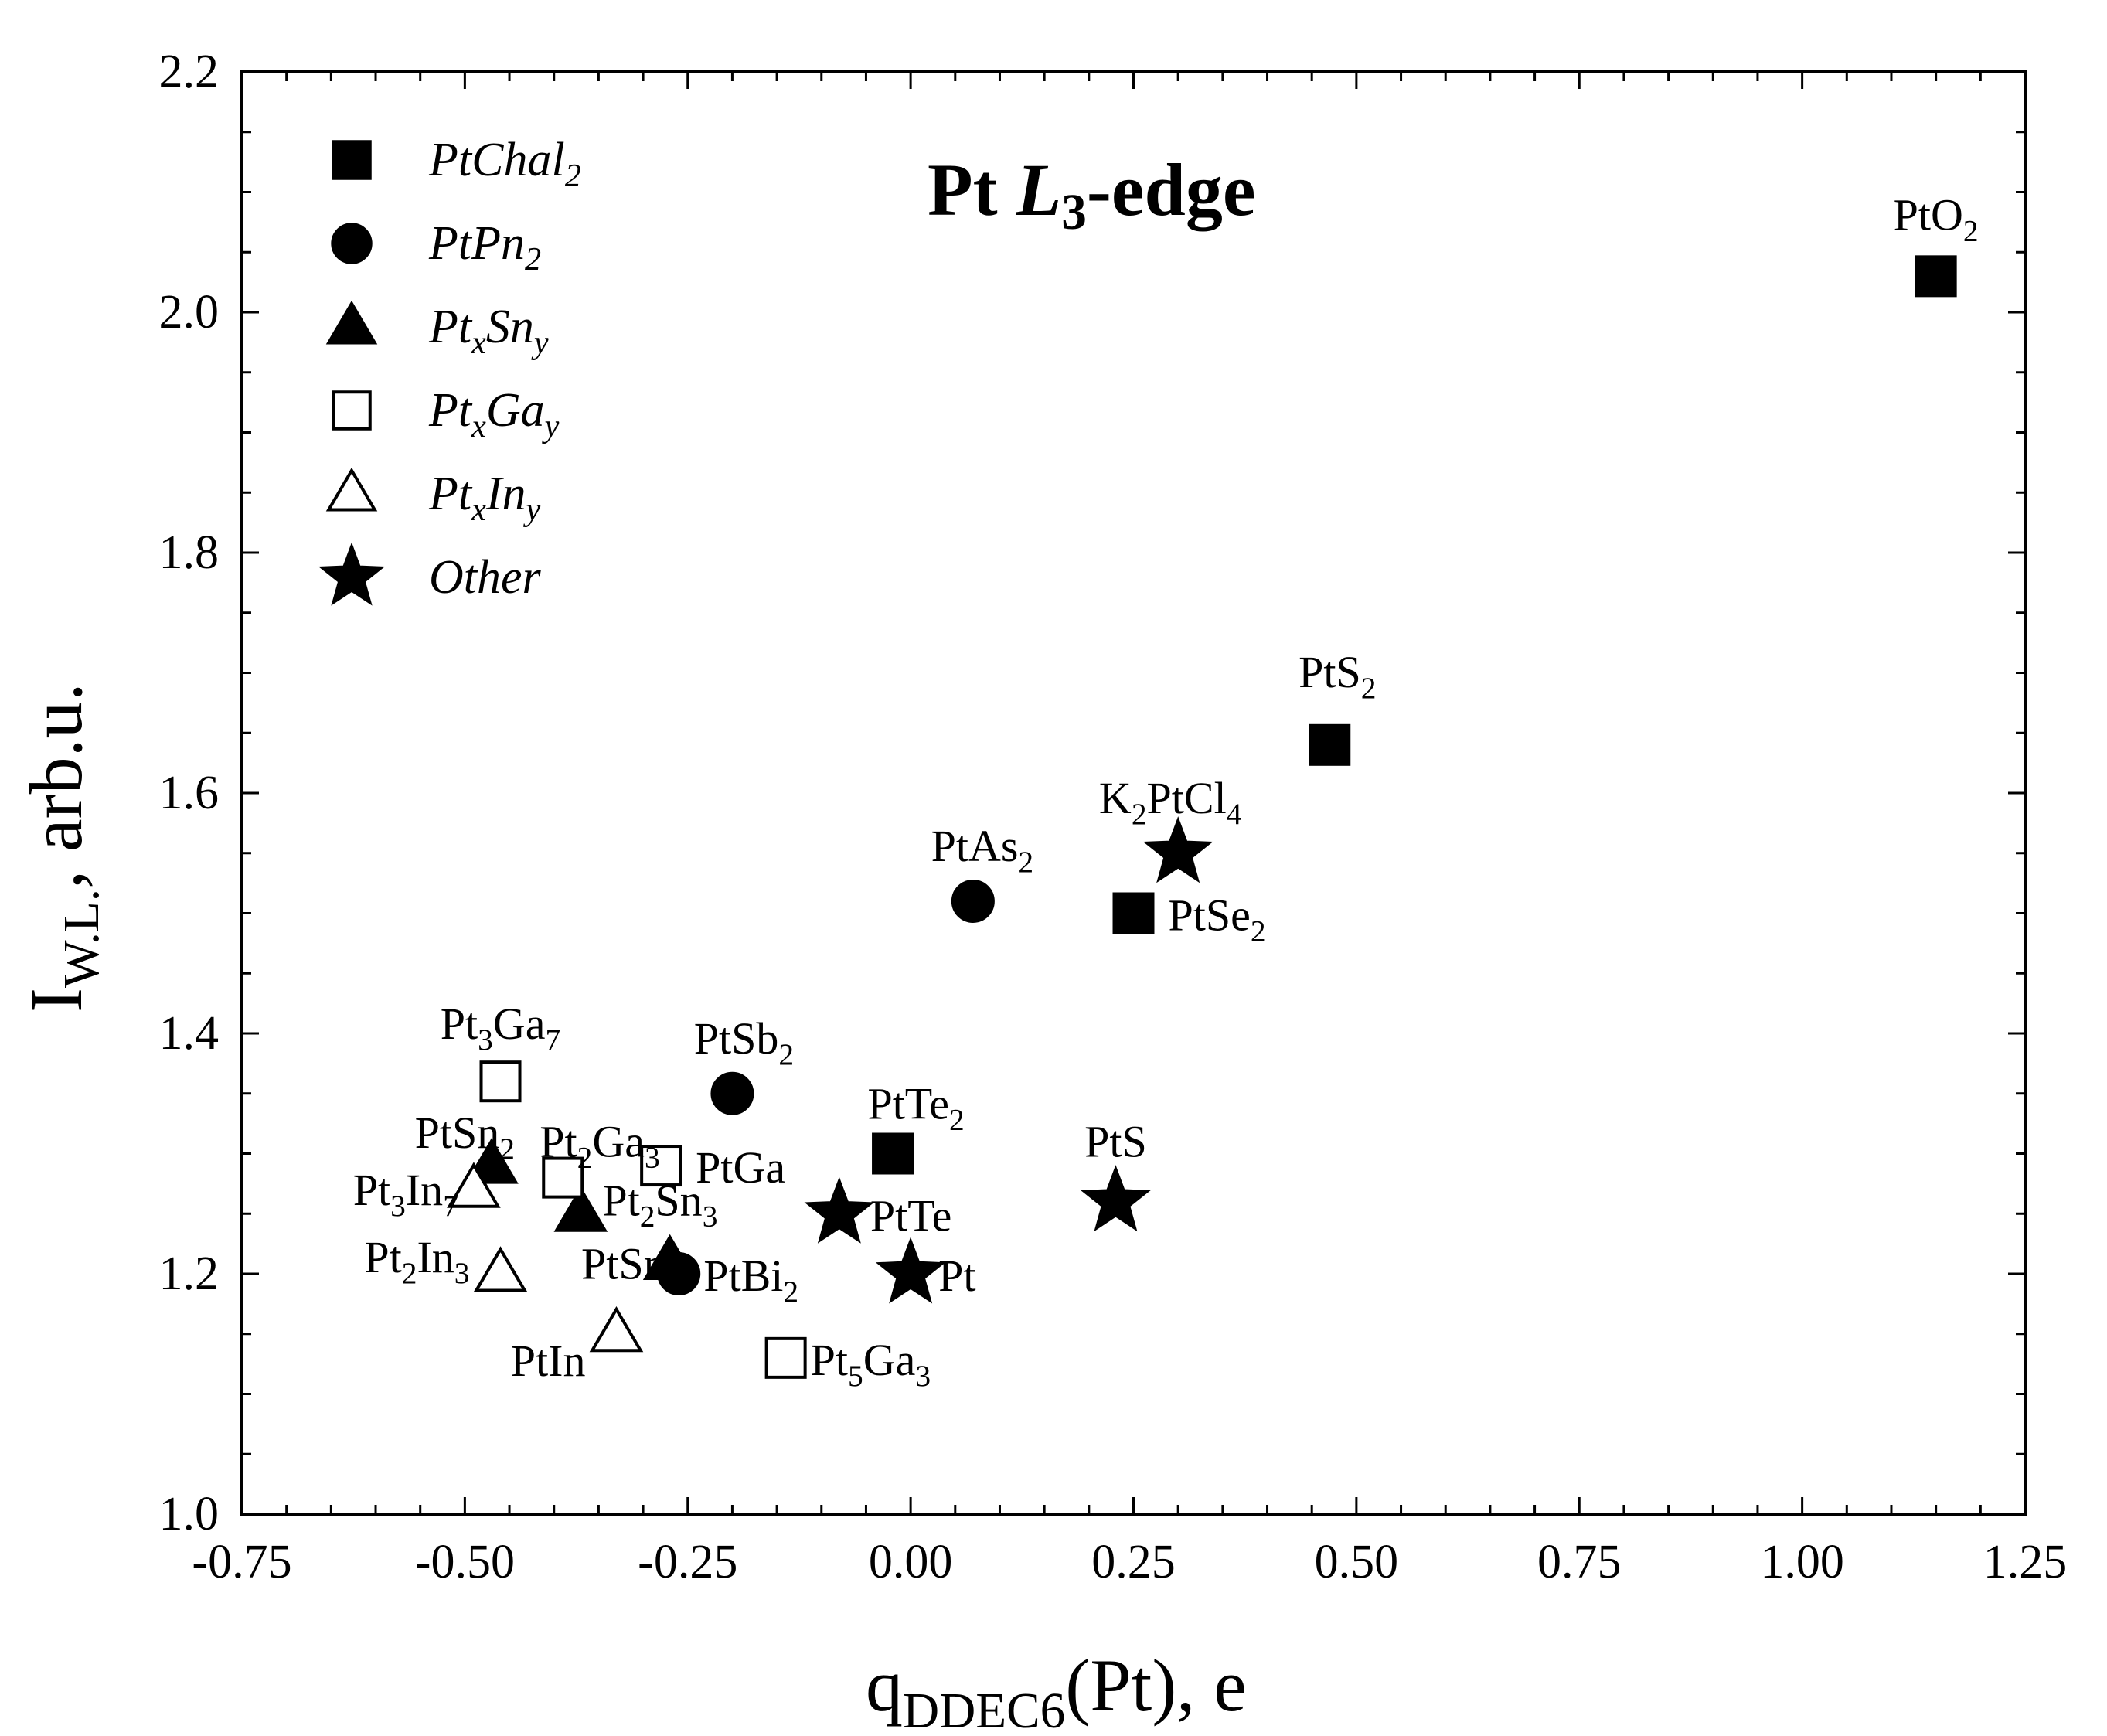 The width and height of the screenshot is (2107, 1736). Describe the element at coordinates (242, 1562) in the screenshot. I see `x-tick-label: -0.75` at that location.